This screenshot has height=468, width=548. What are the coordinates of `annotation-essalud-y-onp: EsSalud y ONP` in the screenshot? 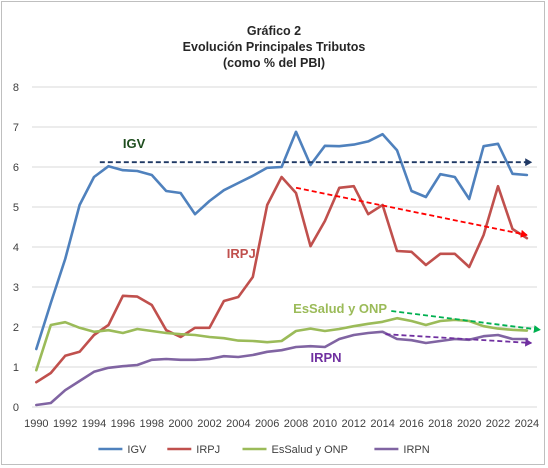 It's located at (340, 308).